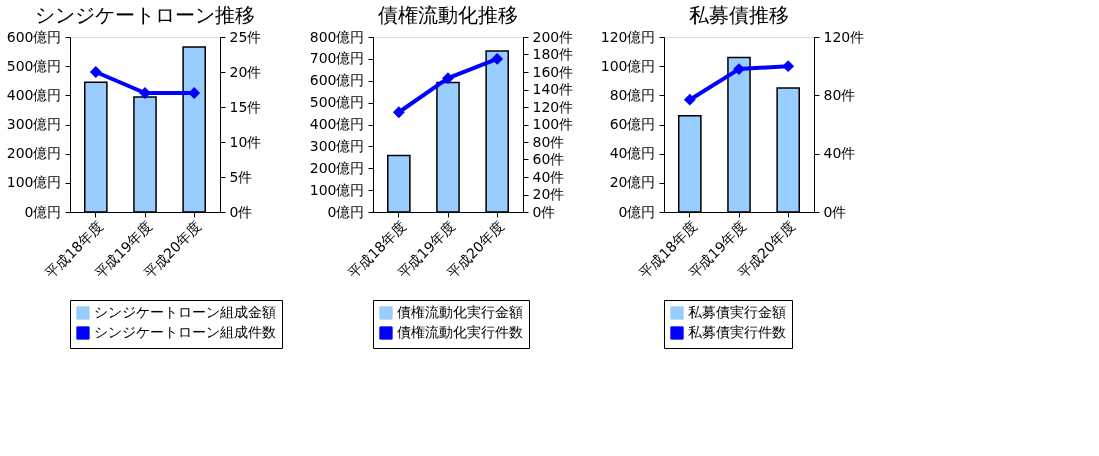 This screenshot has width=1099, height=456. What do you see at coordinates (737, 312) in the screenshot?
I see `legend-label: 私募債実行金額` at bounding box center [737, 312].